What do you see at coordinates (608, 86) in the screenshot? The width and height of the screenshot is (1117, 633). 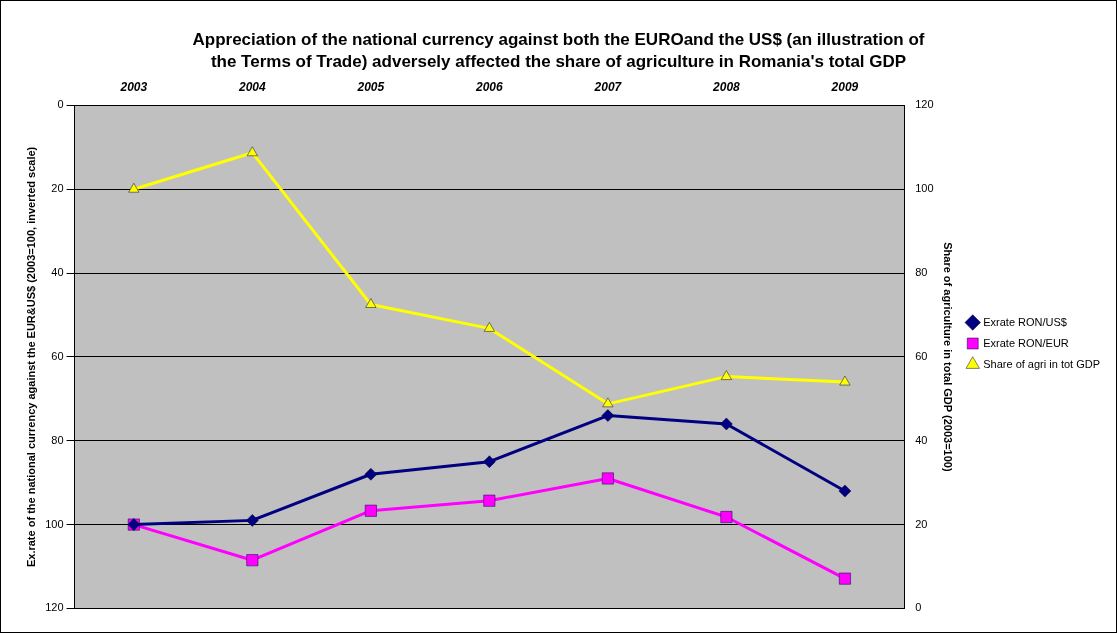 I see `x-tick-label: 2007` at bounding box center [608, 86].